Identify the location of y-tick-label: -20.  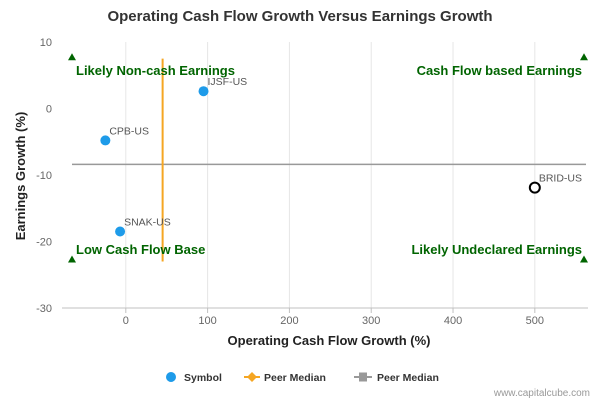
(44, 243).